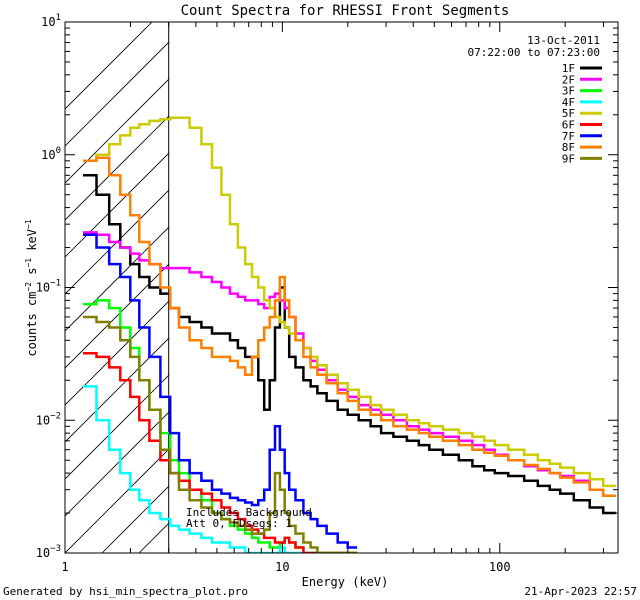 Image resolution: width=640 pixels, height=600 pixels. What do you see at coordinates (32, 324) in the screenshot?
I see `y-axis-label-counts: counts cm` at bounding box center [32, 324].